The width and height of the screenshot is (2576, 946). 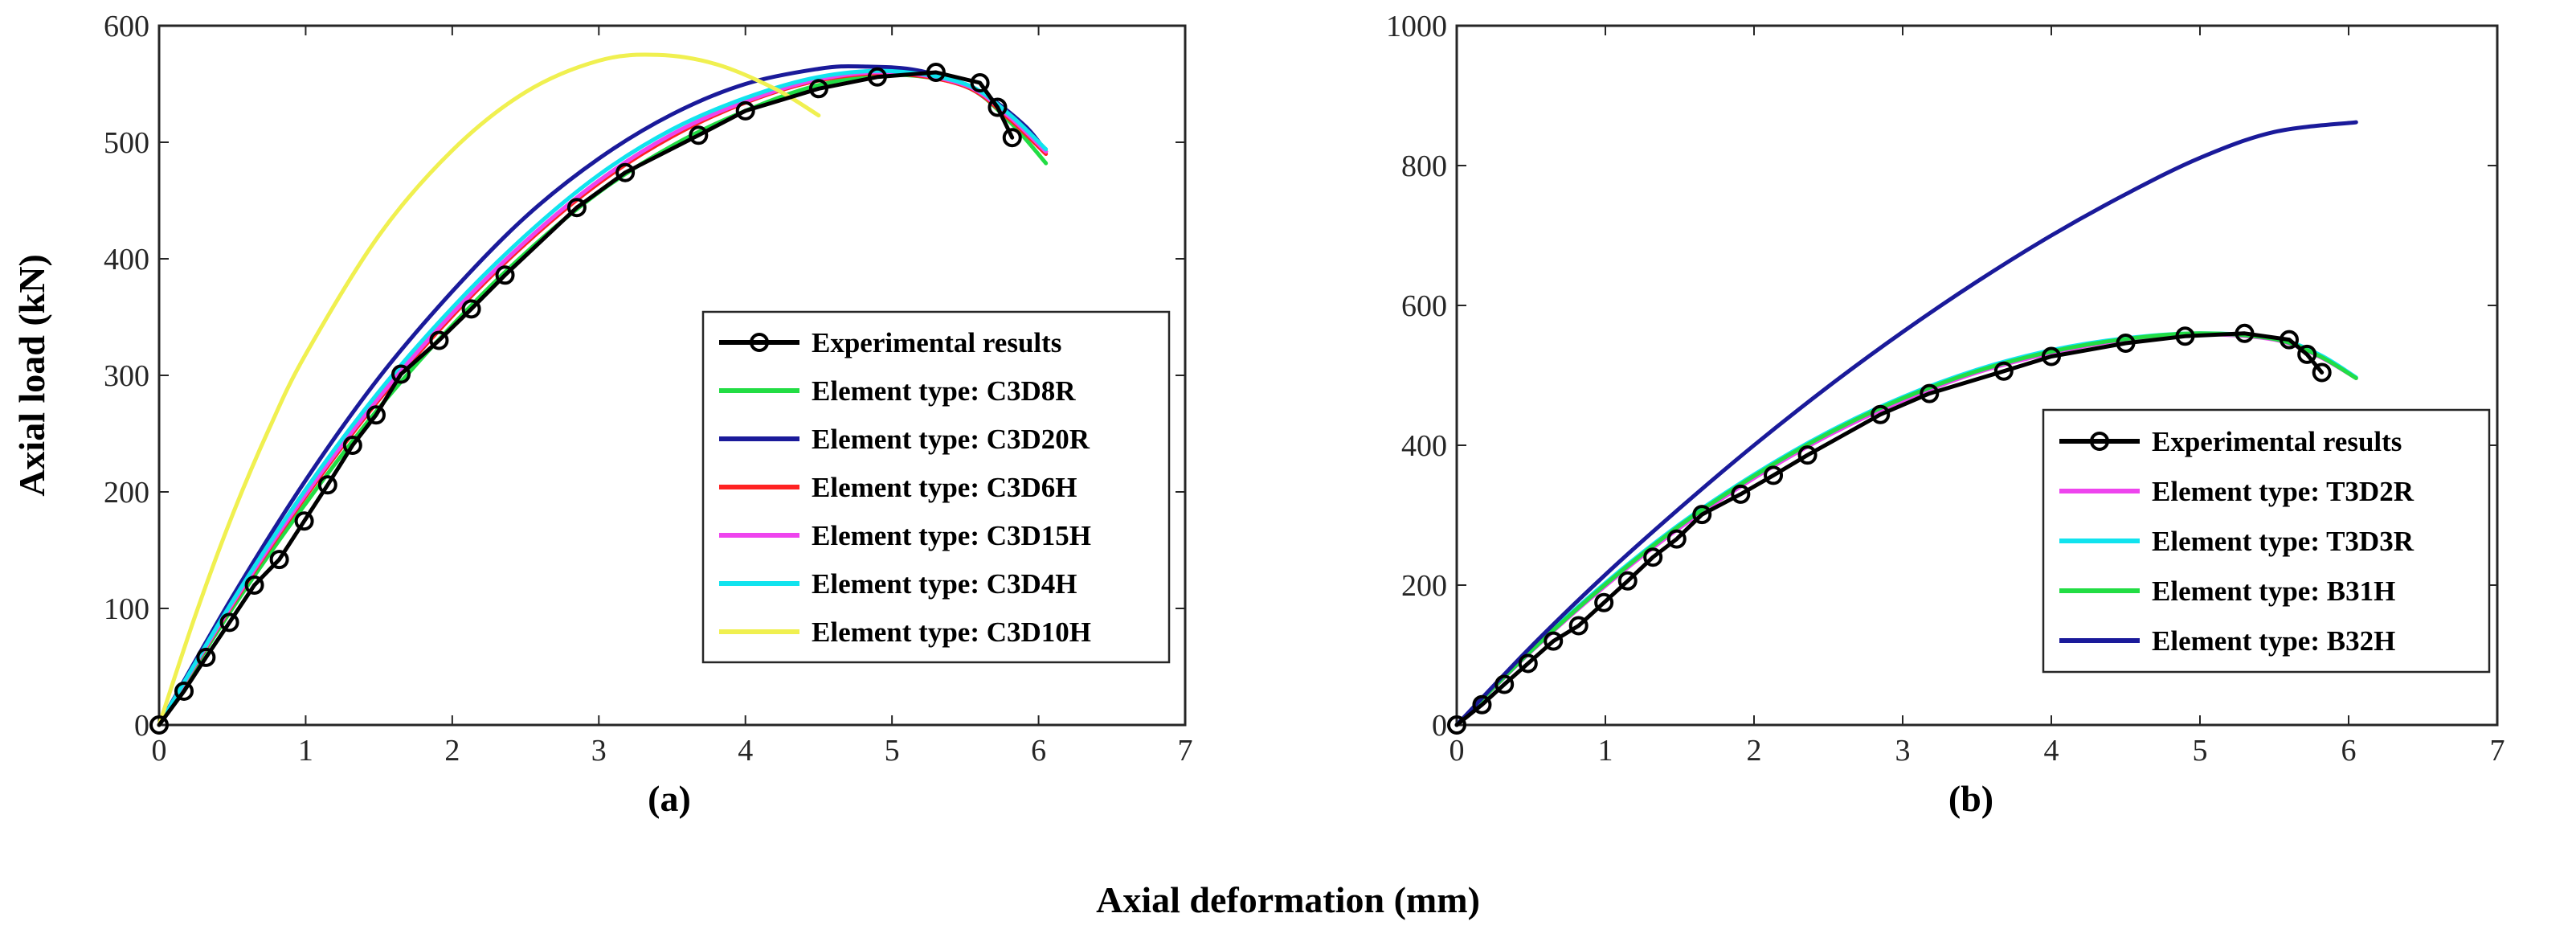 I want to click on panel-label-b: (b), so click(x=1971, y=798).